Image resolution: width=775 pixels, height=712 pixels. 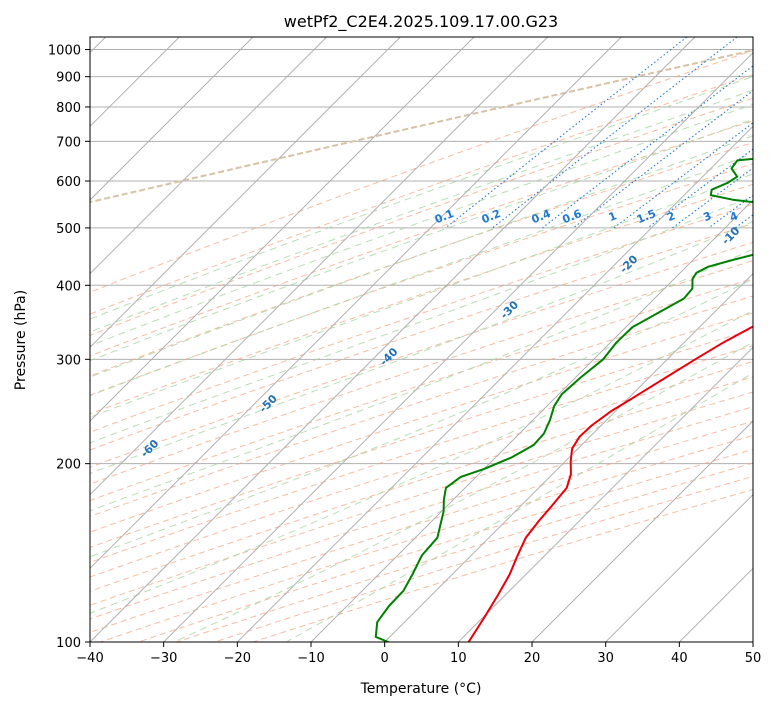 I want to click on y-tick-label: 500, so click(x=68, y=229).